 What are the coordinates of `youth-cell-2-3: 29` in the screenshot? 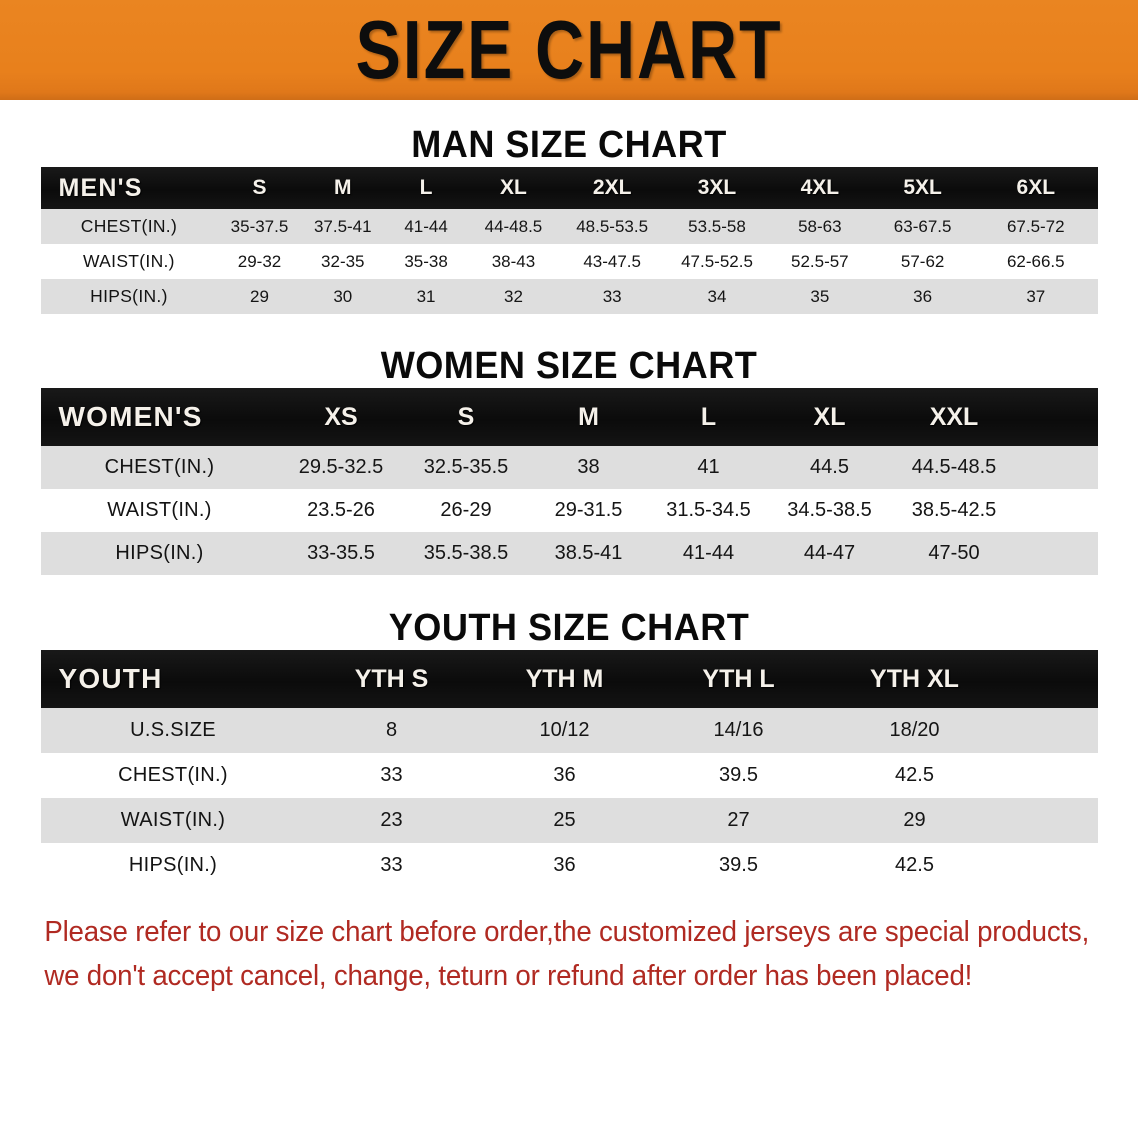 It's located at (914, 820).